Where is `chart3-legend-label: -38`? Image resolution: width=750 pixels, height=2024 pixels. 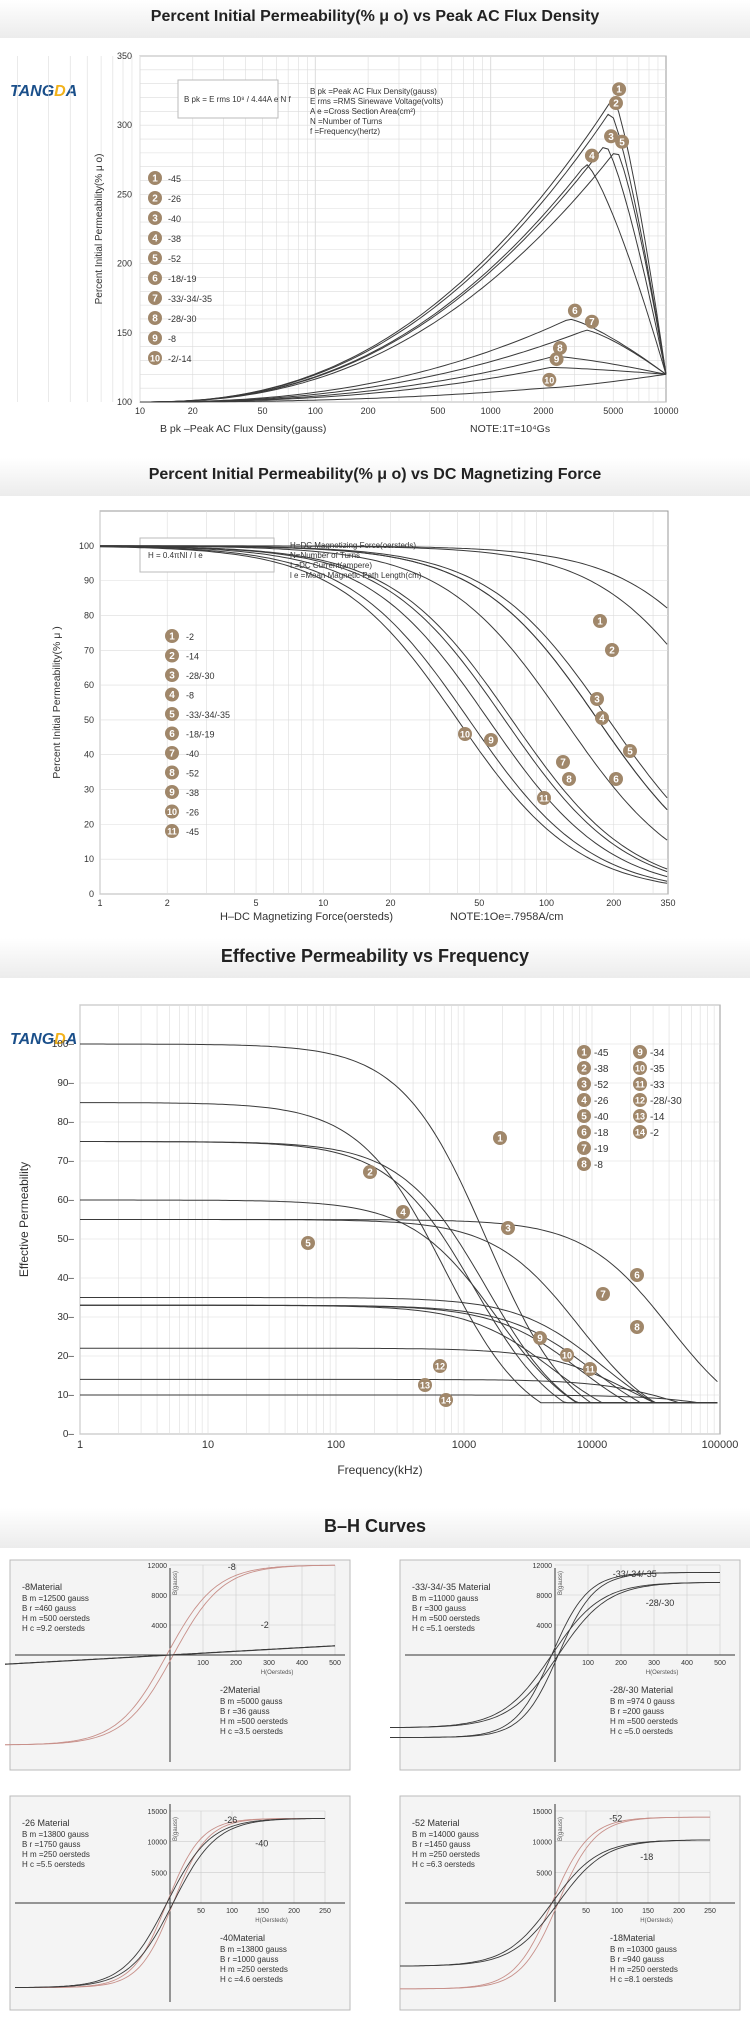
chart3-legend-label: -38 is located at coordinates (601, 1069).